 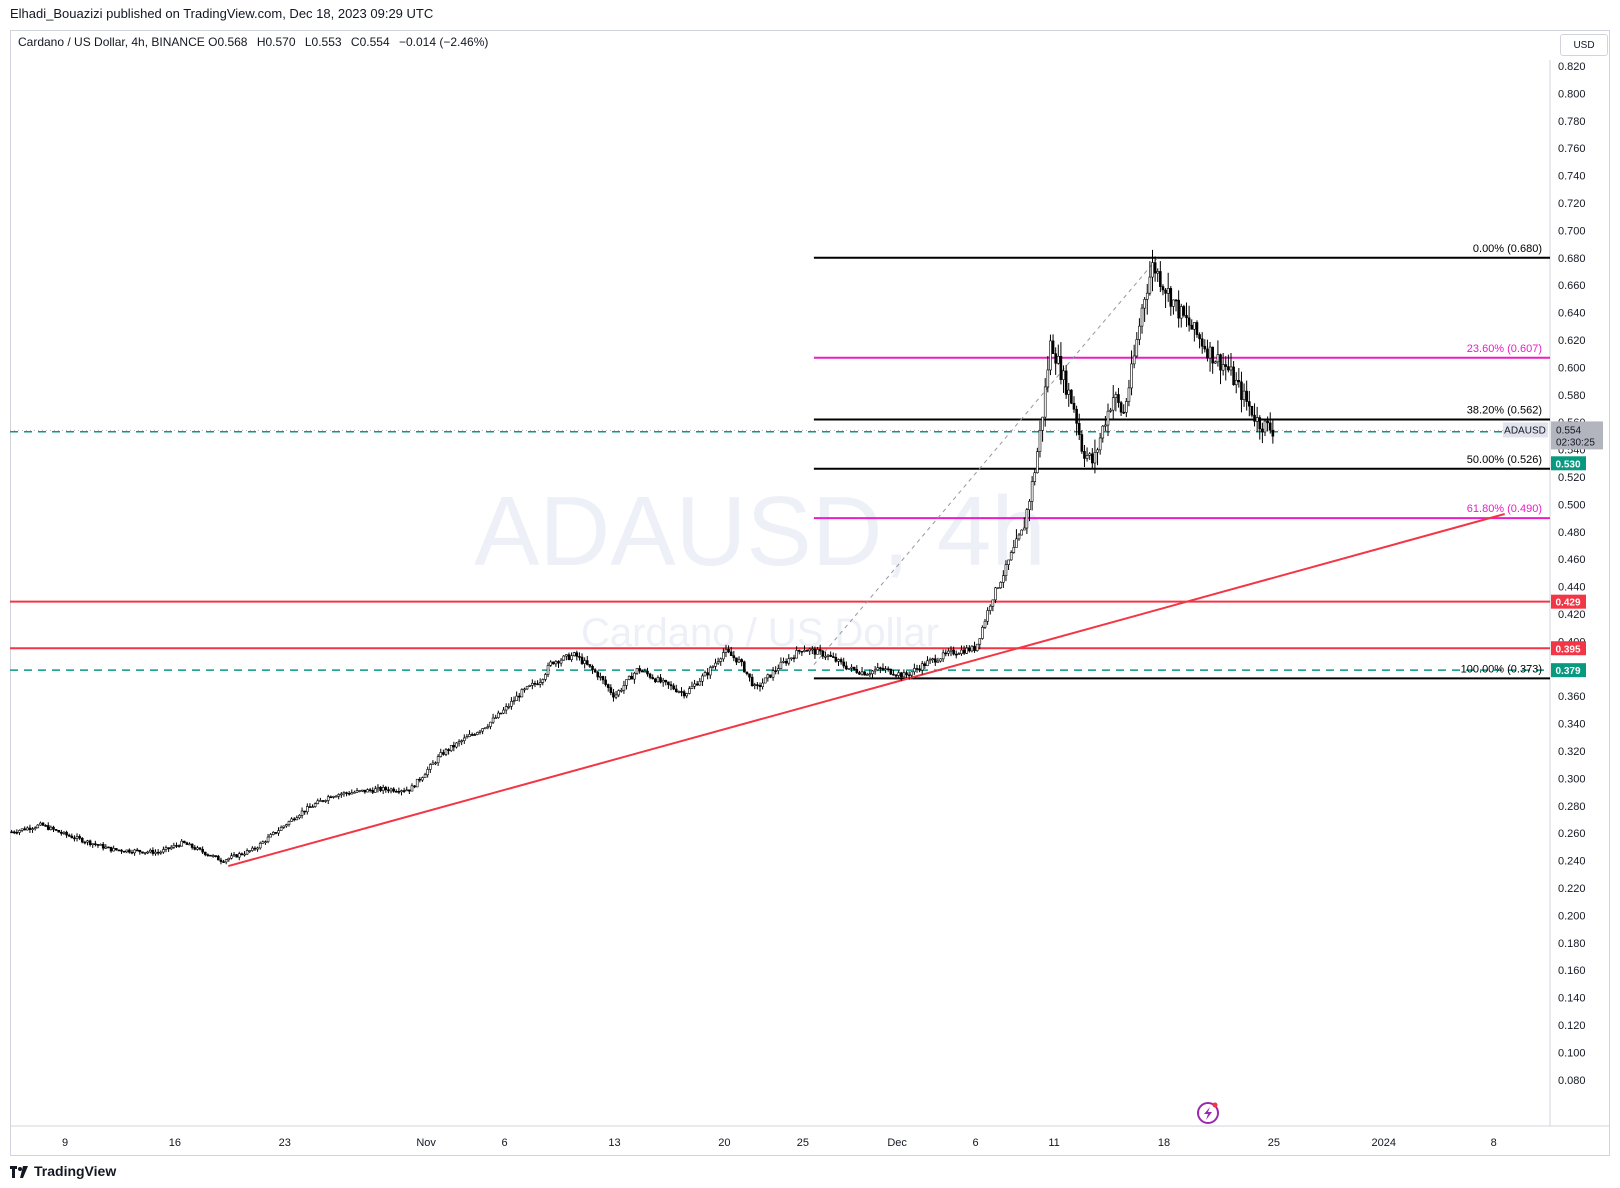 What do you see at coordinates (1584, 45) in the screenshot?
I see `currency-button: USD` at bounding box center [1584, 45].